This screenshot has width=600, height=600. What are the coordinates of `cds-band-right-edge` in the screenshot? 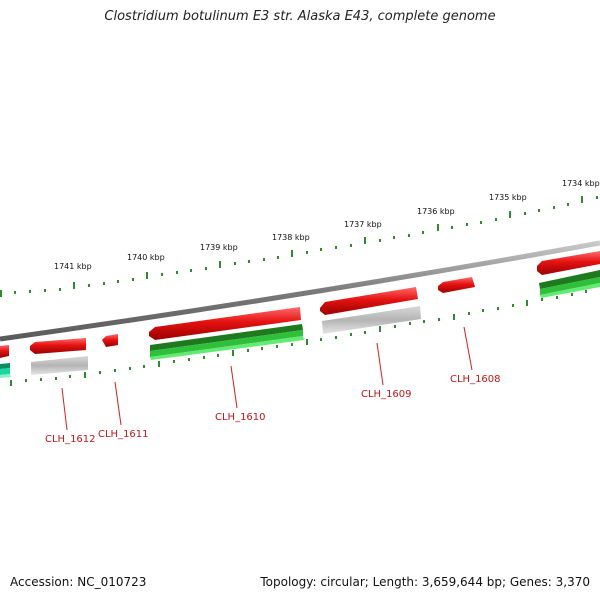 It's located at (569, 284).